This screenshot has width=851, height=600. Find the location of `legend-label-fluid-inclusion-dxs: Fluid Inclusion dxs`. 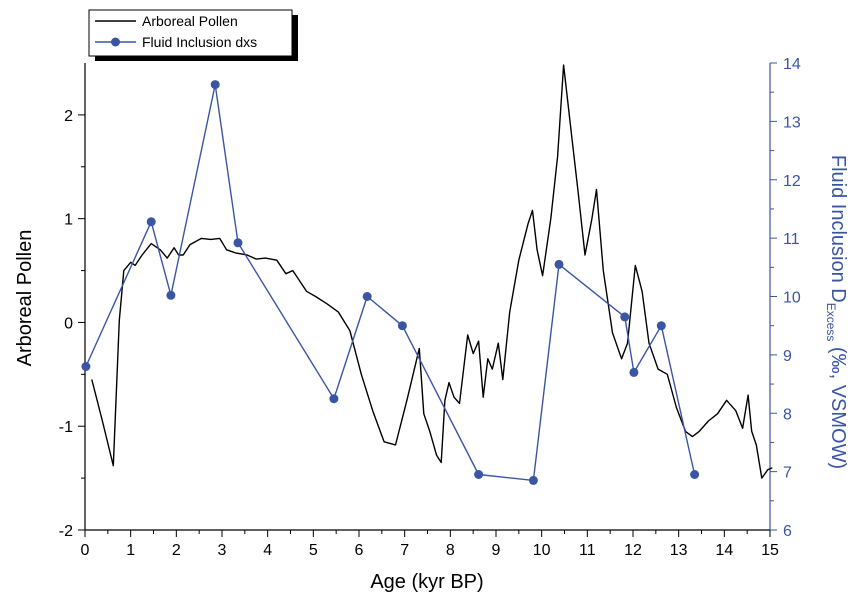

legend-label-fluid-inclusion-dxs: Fluid Inclusion dxs is located at coordinates (199, 42).